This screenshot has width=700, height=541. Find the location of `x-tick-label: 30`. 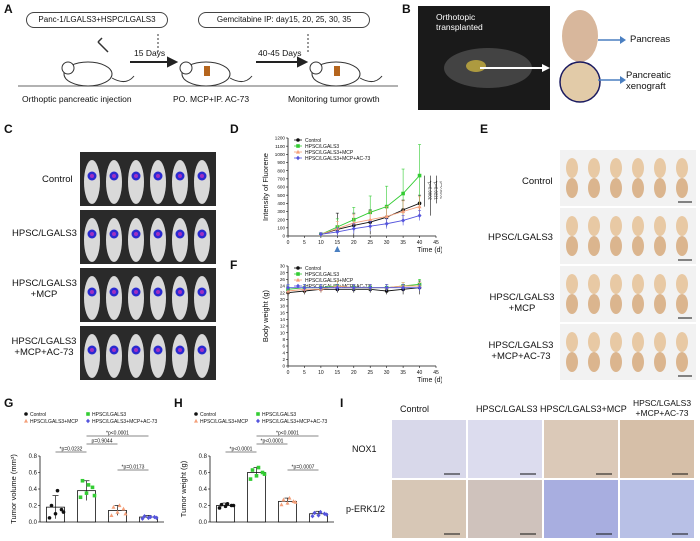

x-tick-label: 30 is located at coordinates (387, 243).